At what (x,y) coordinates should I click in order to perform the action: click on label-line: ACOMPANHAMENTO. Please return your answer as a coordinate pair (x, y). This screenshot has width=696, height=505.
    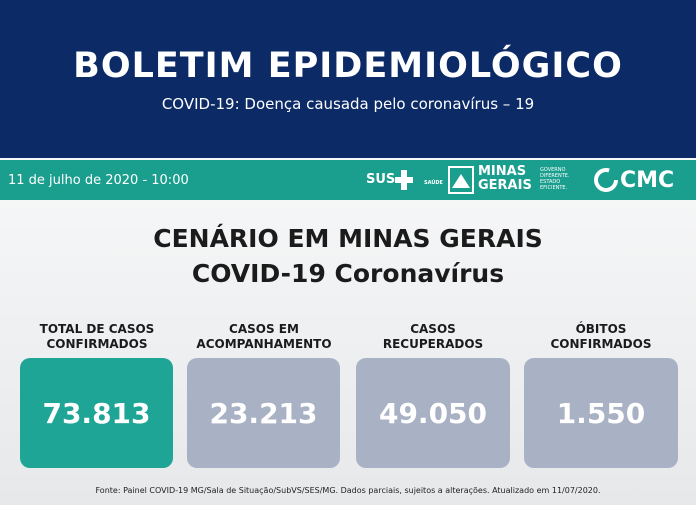
    Looking at the image, I should click on (264, 344).